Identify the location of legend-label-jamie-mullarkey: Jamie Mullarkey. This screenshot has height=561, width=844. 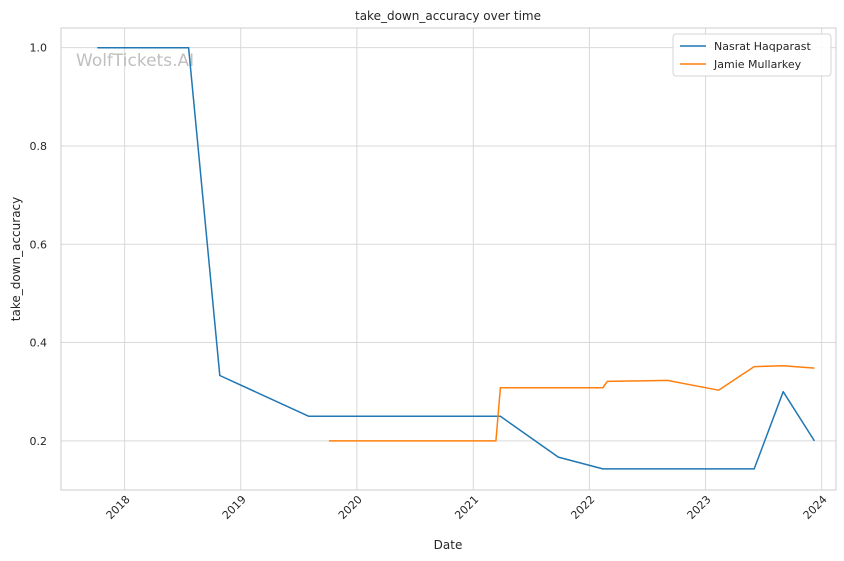
(757, 64).